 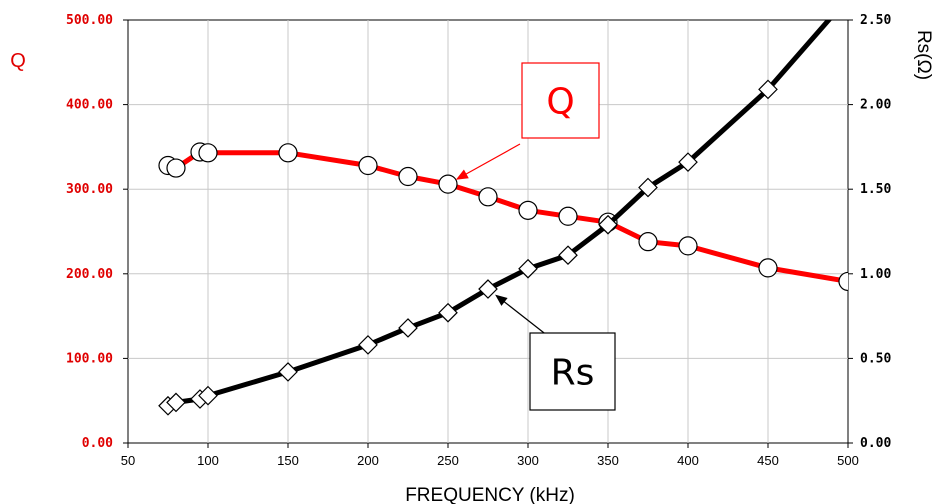 What do you see at coordinates (490, 460) in the screenshot?
I see `x-axis-tick-labels: 50 100 150 200 250 300 350 400 450 500` at bounding box center [490, 460].